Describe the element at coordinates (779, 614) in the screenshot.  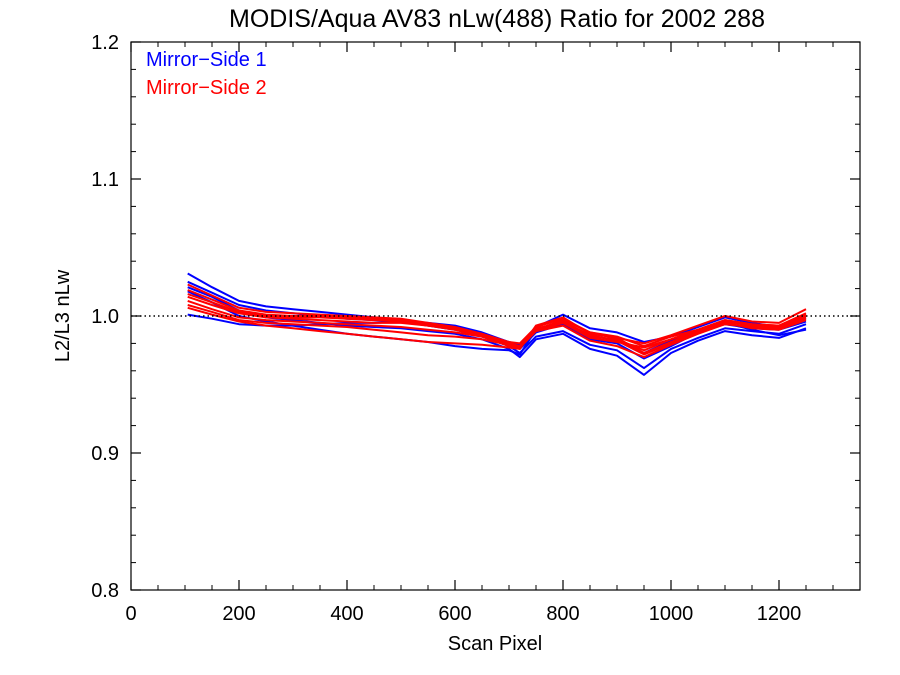
I see `x-tick-label: 1200` at that location.